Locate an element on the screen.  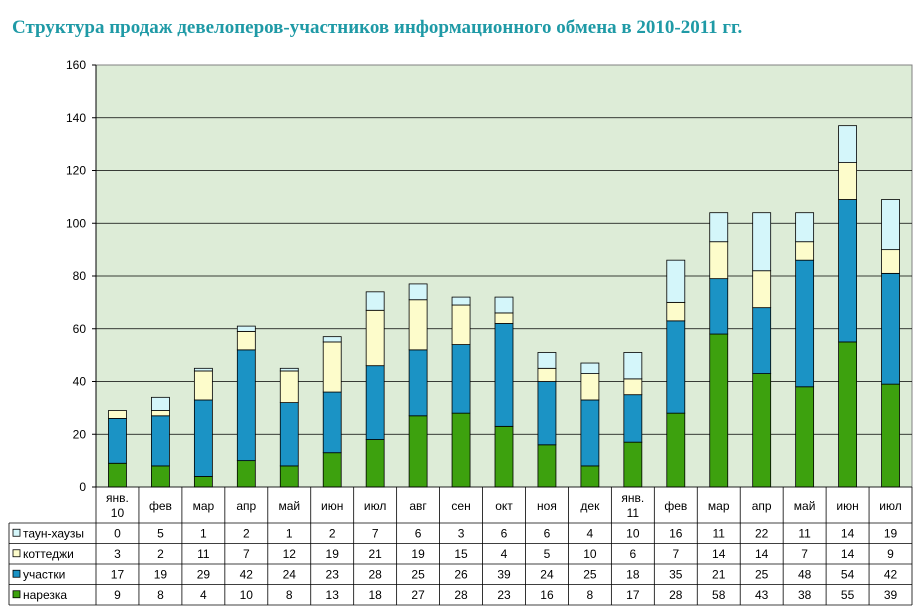
category-label: окт is located at coordinates (504, 506).